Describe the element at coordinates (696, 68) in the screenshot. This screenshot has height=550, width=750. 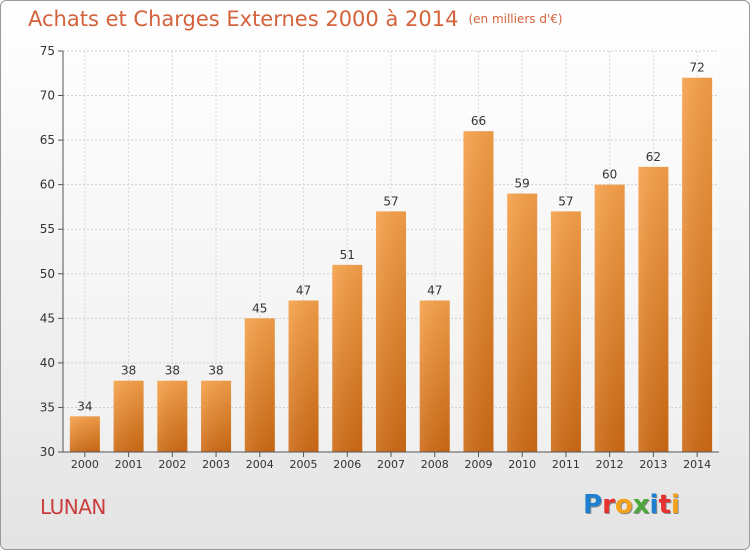
I see `data-label-2014: 72` at that location.